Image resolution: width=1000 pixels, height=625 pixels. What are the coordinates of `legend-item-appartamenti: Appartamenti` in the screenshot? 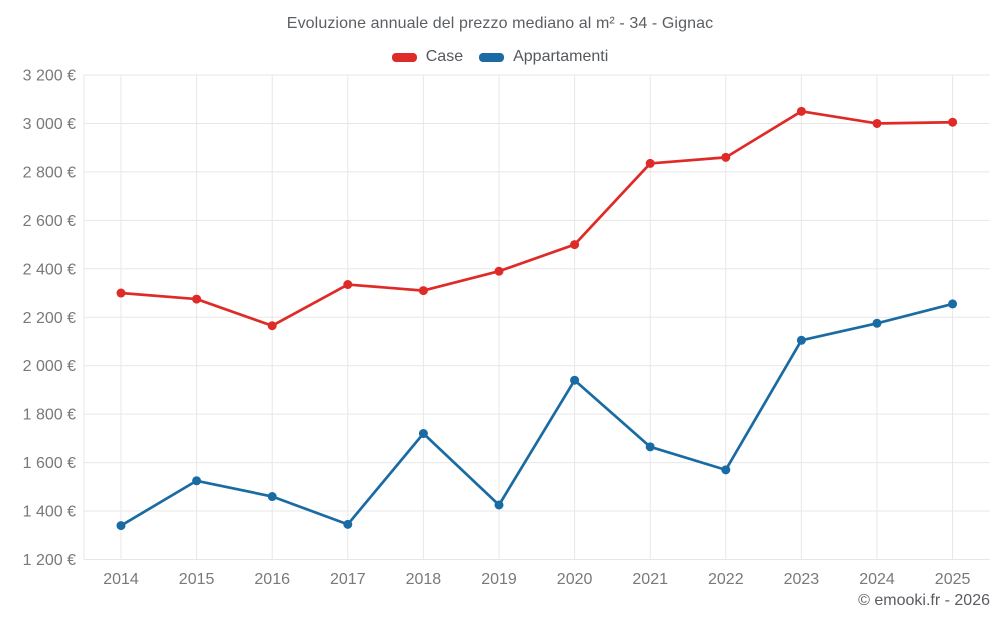 It's located at (543, 57).